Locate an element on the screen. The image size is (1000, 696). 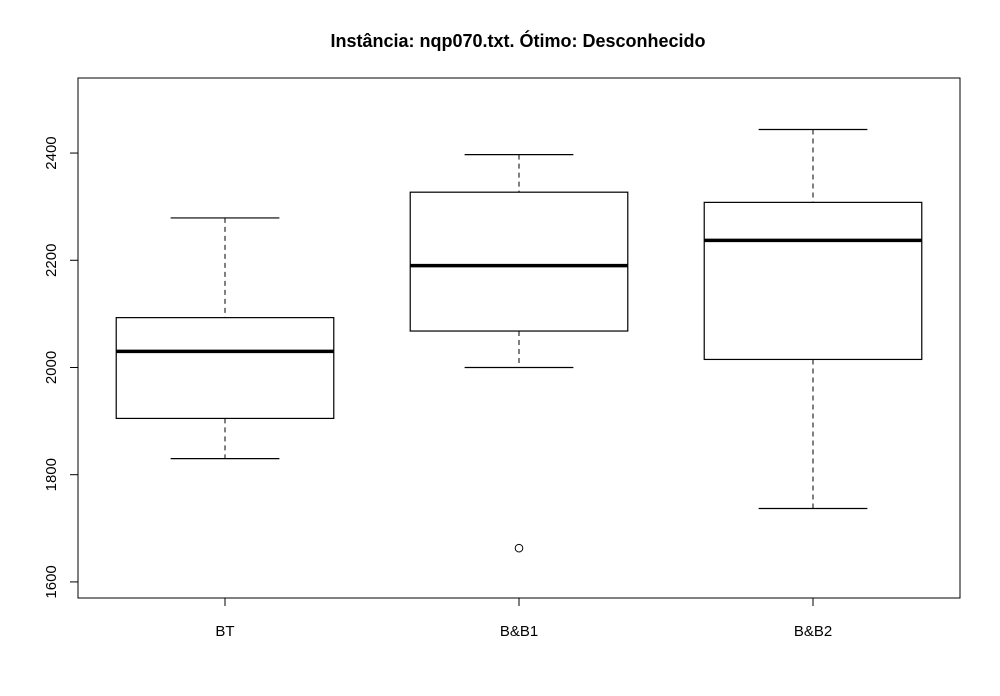
x-tick-label: B&B1 is located at coordinates (519, 631).